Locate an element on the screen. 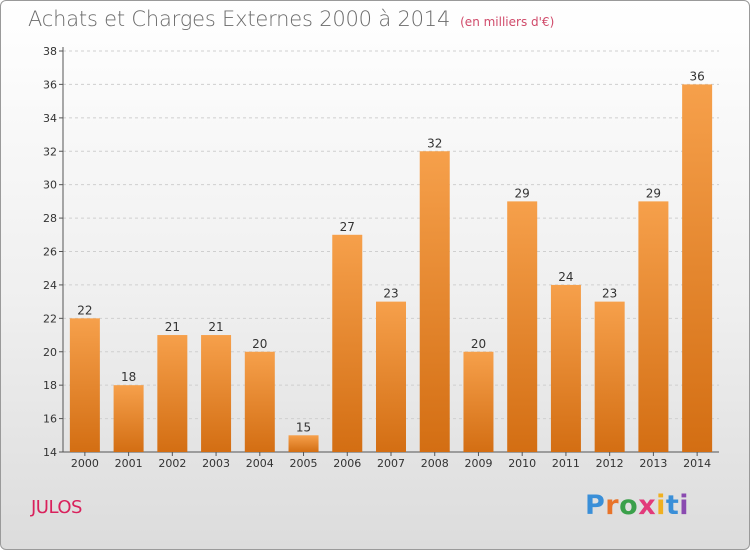 This screenshot has height=550, width=750. x-tick-label: 2003 is located at coordinates (216, 463).